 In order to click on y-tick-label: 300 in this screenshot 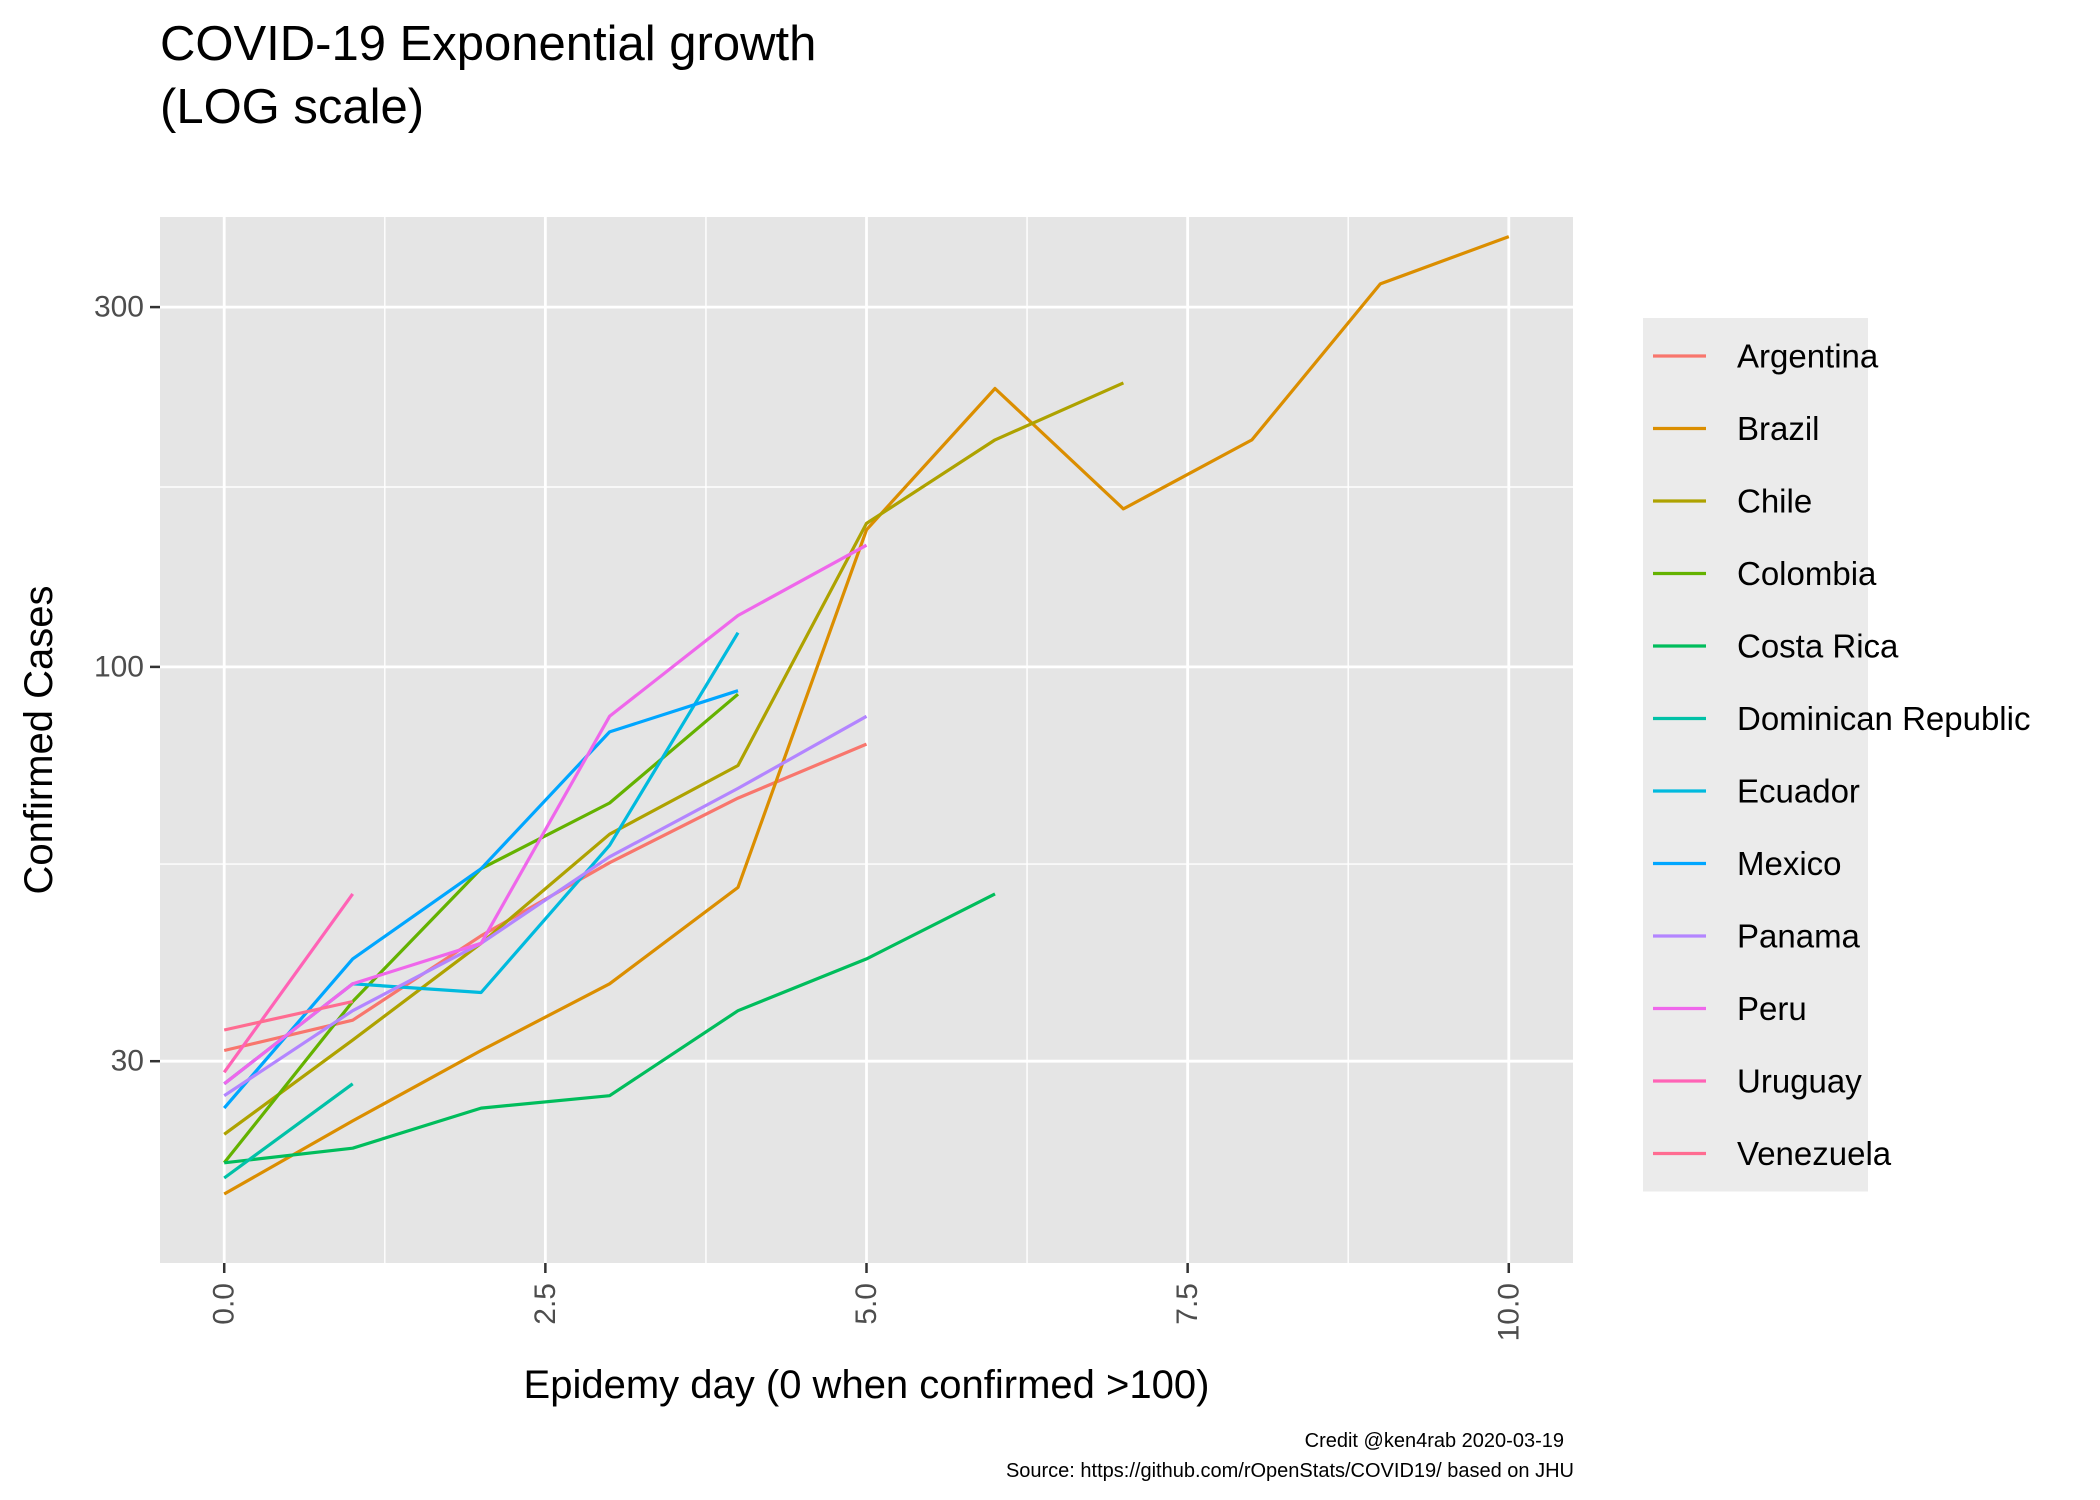, I will do `click(119, 307)`.